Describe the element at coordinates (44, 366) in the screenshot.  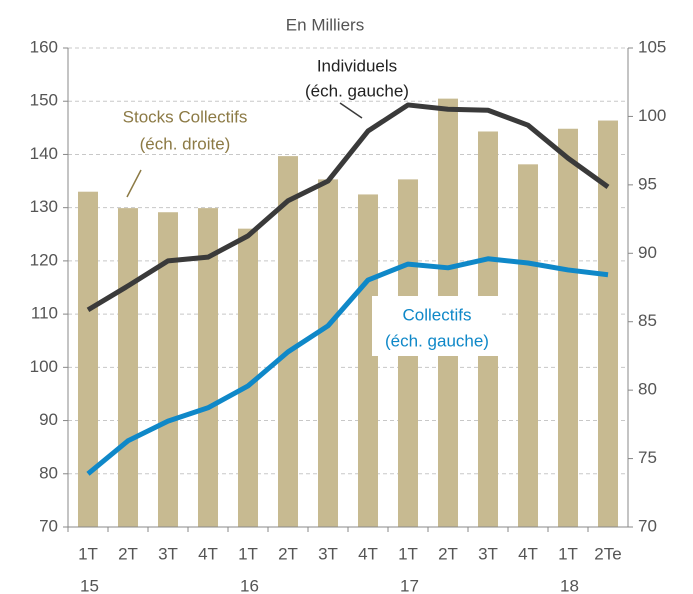
I see `y-tick-label: 100` at that location.